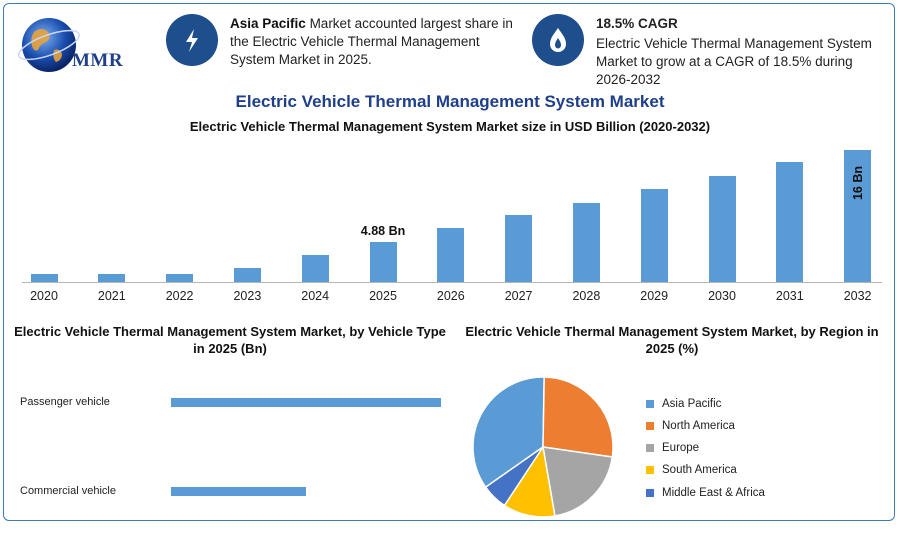  What do you see at coordinates (578, 417) in the screenshot?
I see `pie-slice-north-america` at bounding box center [578, 417].